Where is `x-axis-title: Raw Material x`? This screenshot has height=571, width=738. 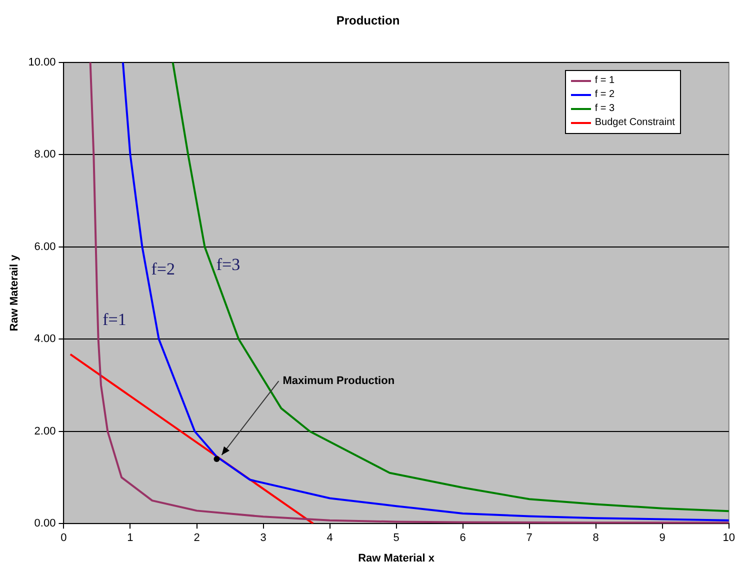
x-axis-title: Raw Material x is located at coordinates (397, 558).